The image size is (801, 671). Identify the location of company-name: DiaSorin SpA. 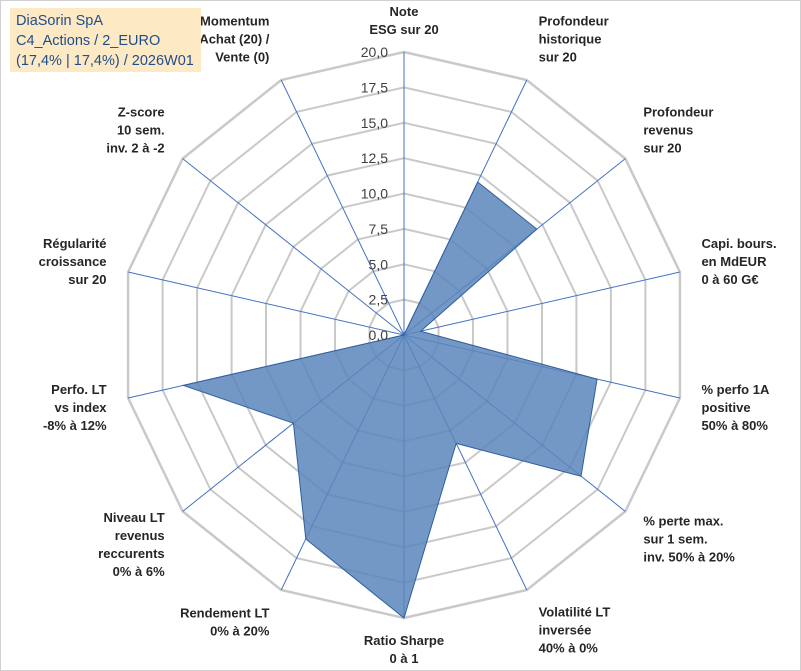
(60, 21).